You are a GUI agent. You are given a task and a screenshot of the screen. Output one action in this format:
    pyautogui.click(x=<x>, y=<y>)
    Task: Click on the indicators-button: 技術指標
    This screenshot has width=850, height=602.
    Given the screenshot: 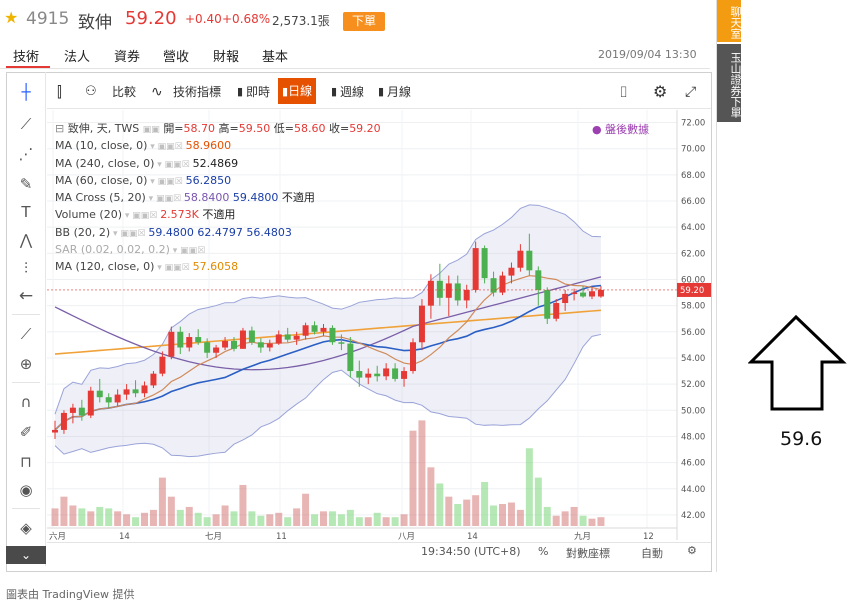 What is the action you would take?
    pyautogui.click(x=197, y=92)
    